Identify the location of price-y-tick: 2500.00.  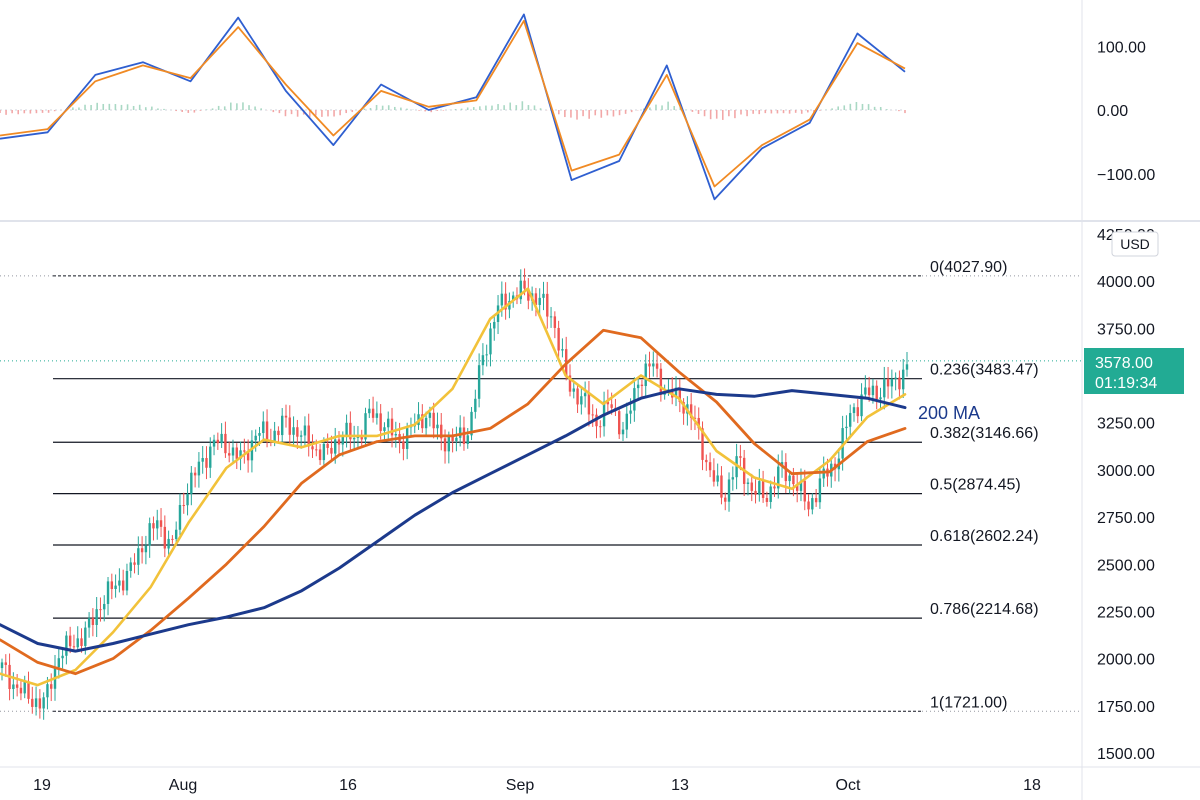
(1126, 565).